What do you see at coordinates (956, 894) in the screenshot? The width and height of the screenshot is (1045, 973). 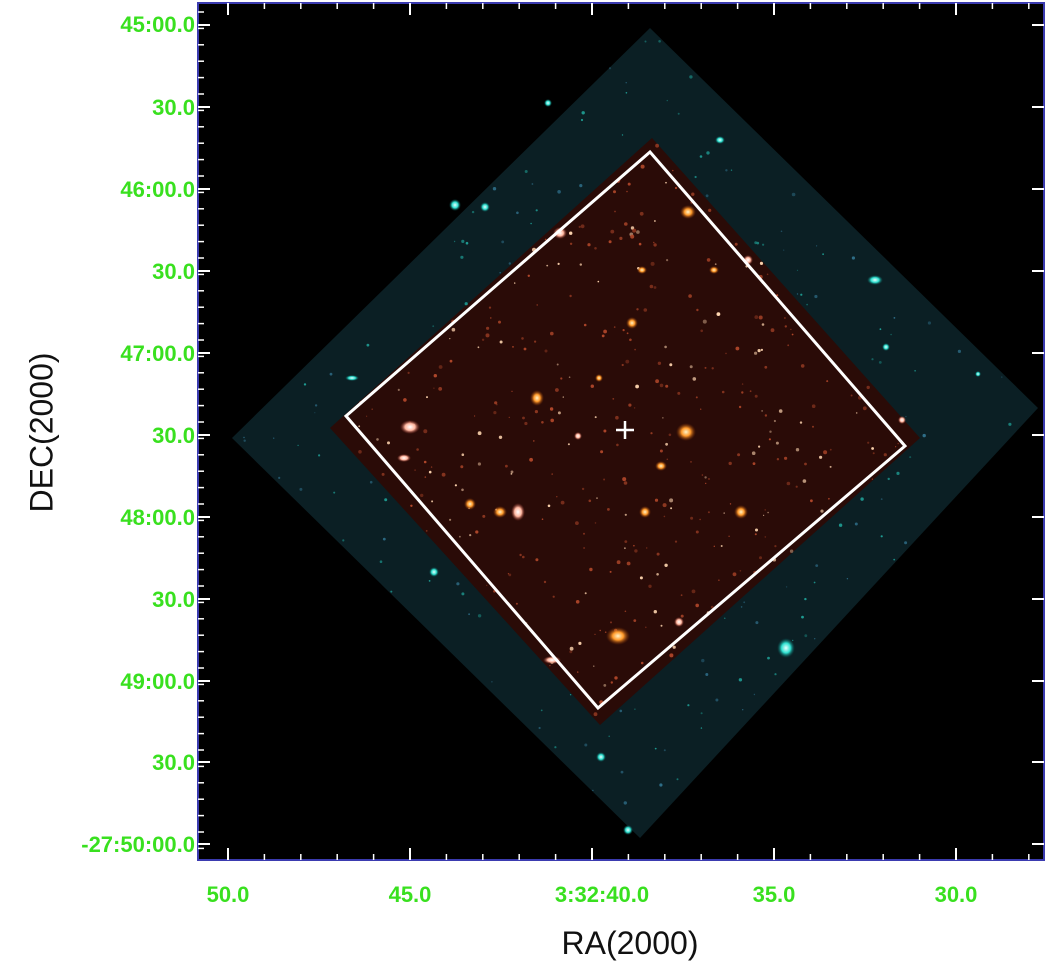 I see `x-tick-label: 30.0` at bounding box center [956, 894].